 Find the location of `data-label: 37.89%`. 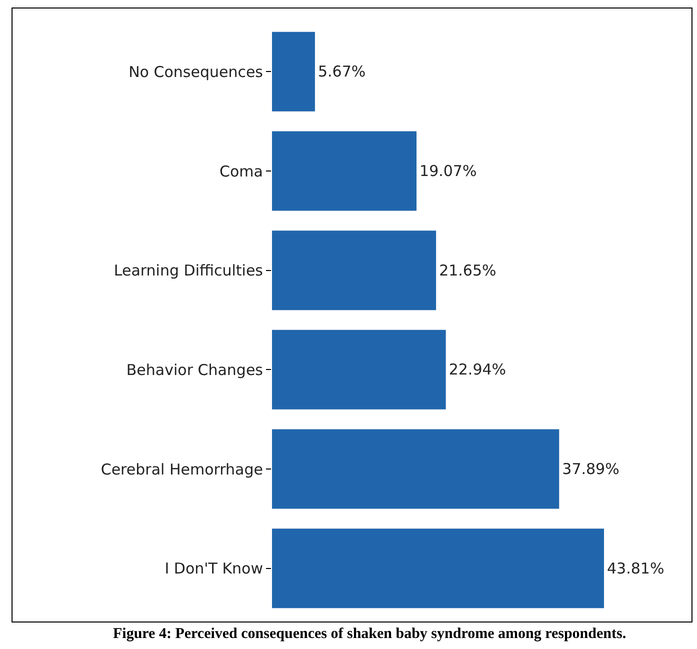

data-label: 37.89% is located at coordinates (591, 469).